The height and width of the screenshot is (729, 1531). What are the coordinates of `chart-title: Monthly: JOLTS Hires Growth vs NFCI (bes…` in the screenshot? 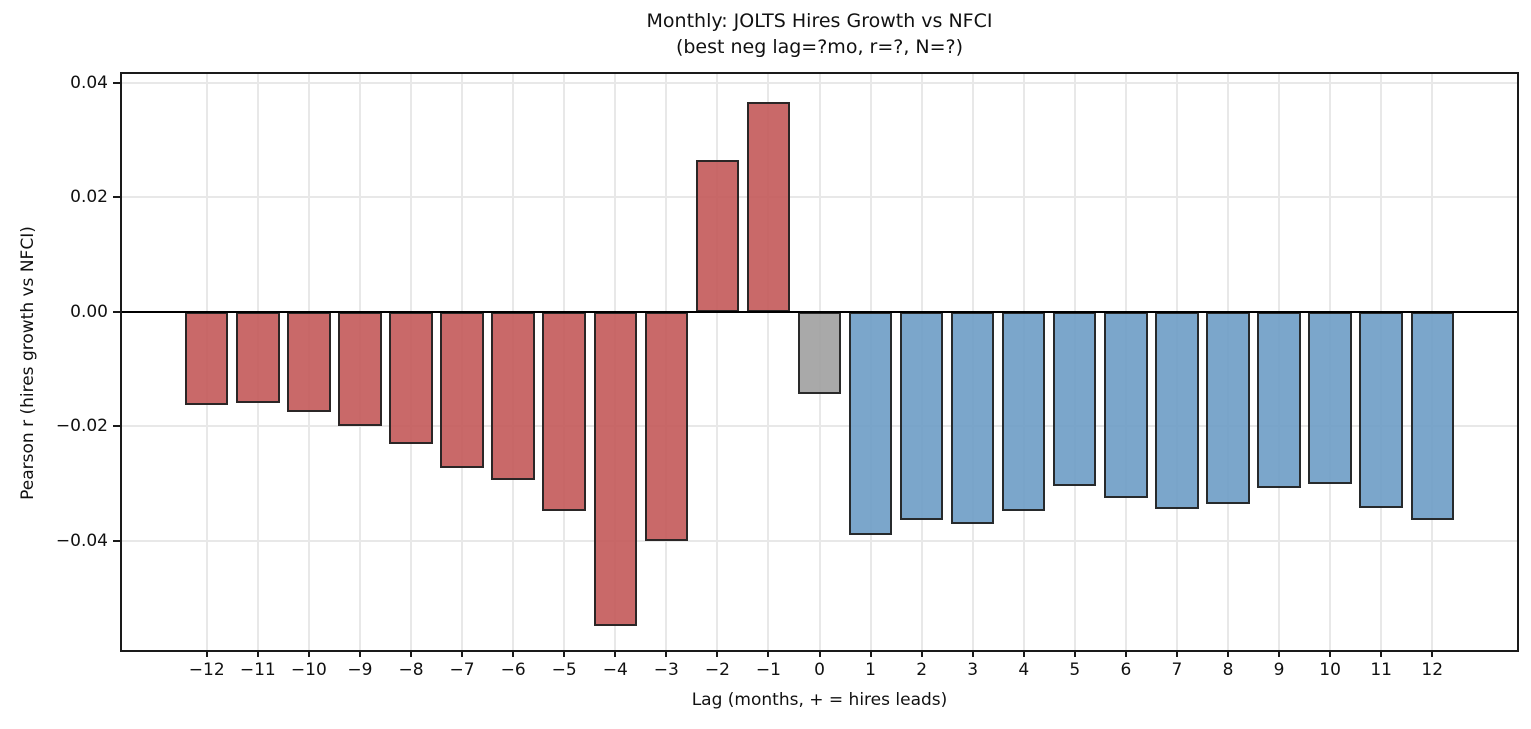 It's located at (819, 34).